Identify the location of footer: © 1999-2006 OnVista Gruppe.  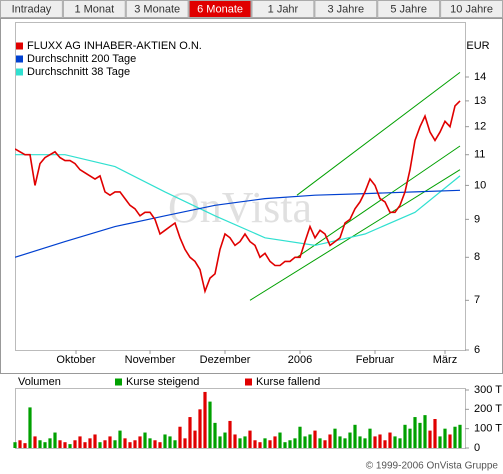
(432, 466).